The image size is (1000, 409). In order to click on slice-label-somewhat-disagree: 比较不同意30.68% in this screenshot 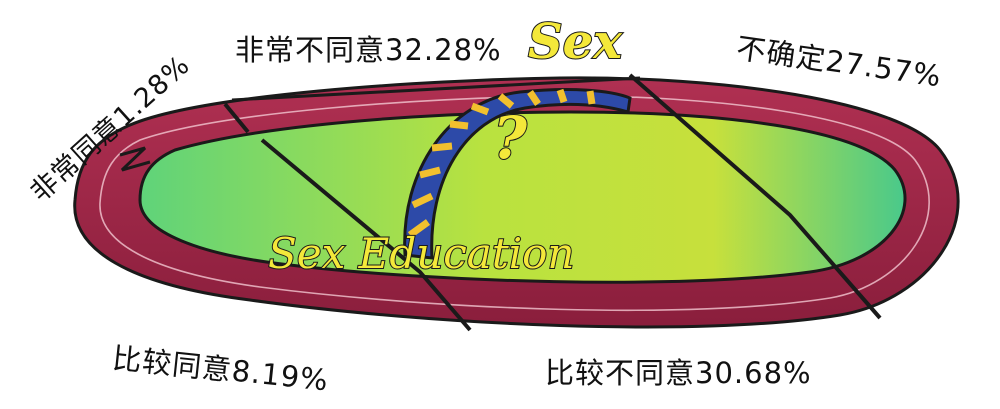, I will do `click(678, 373)`.